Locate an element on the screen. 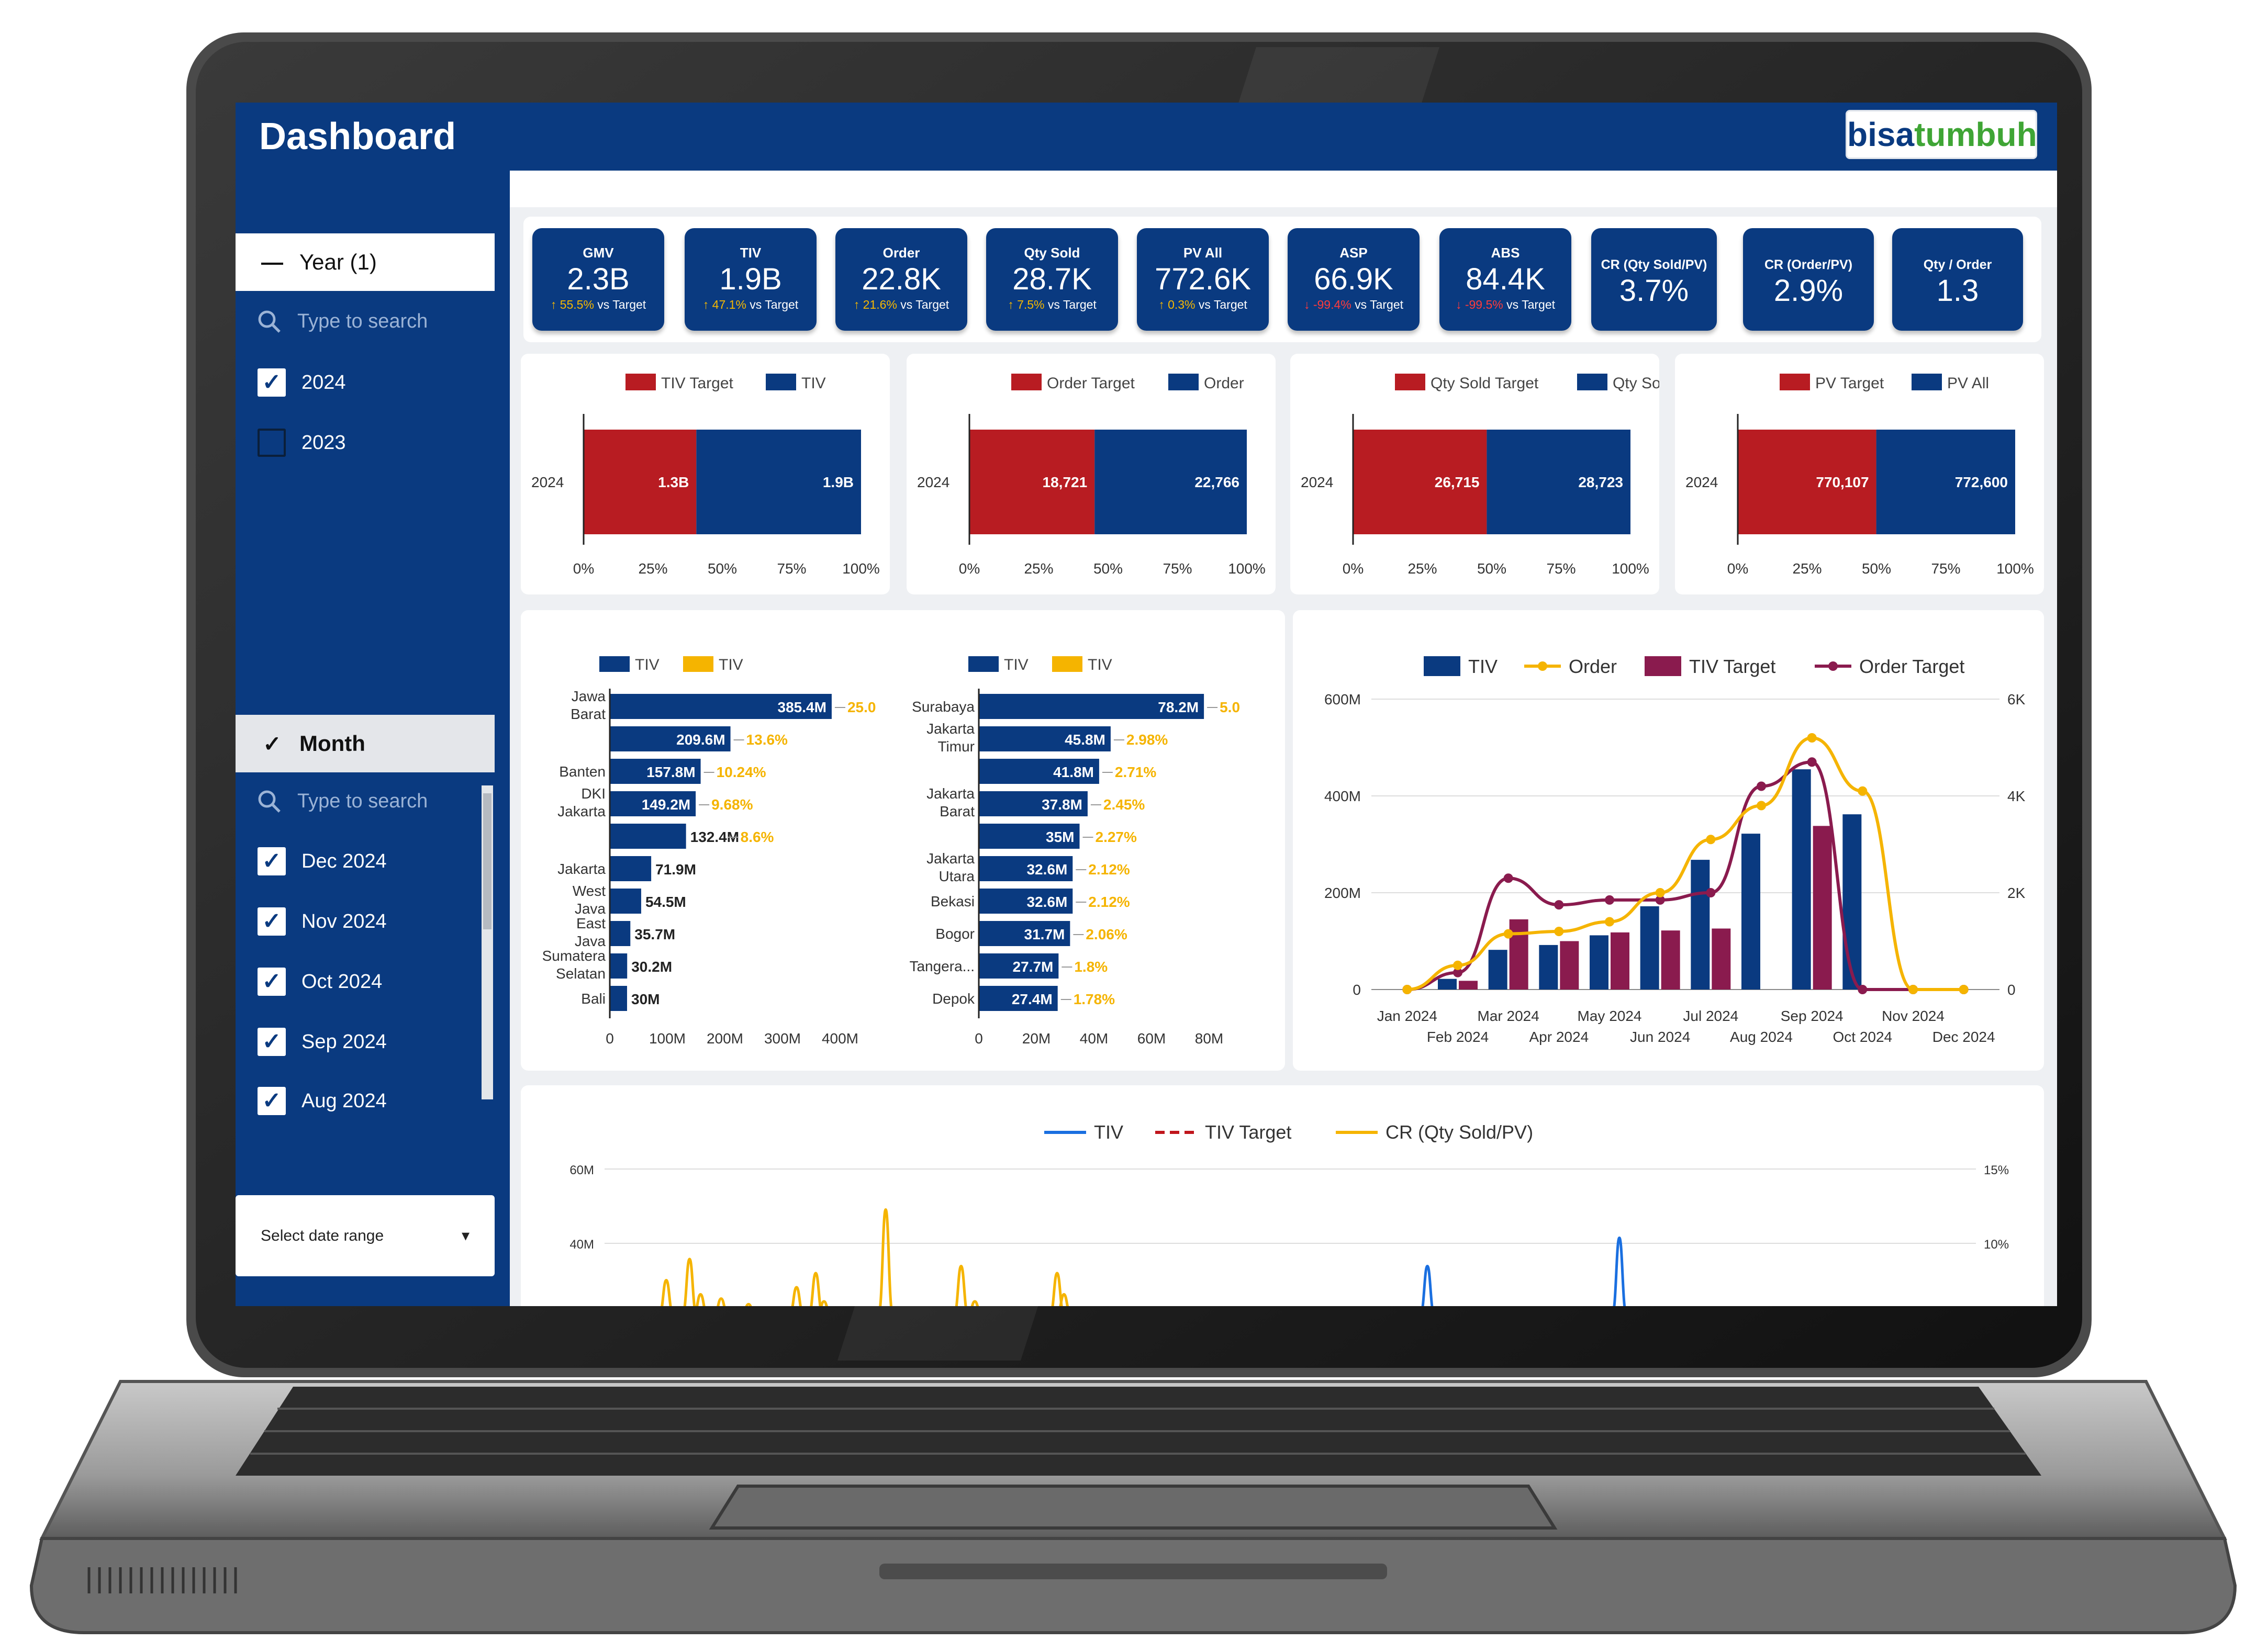 The width and height of the screenshot is (2268, 1652). month-option-sep-2024: ✓ Sep 2024 is located at coordinates (359, 1042).